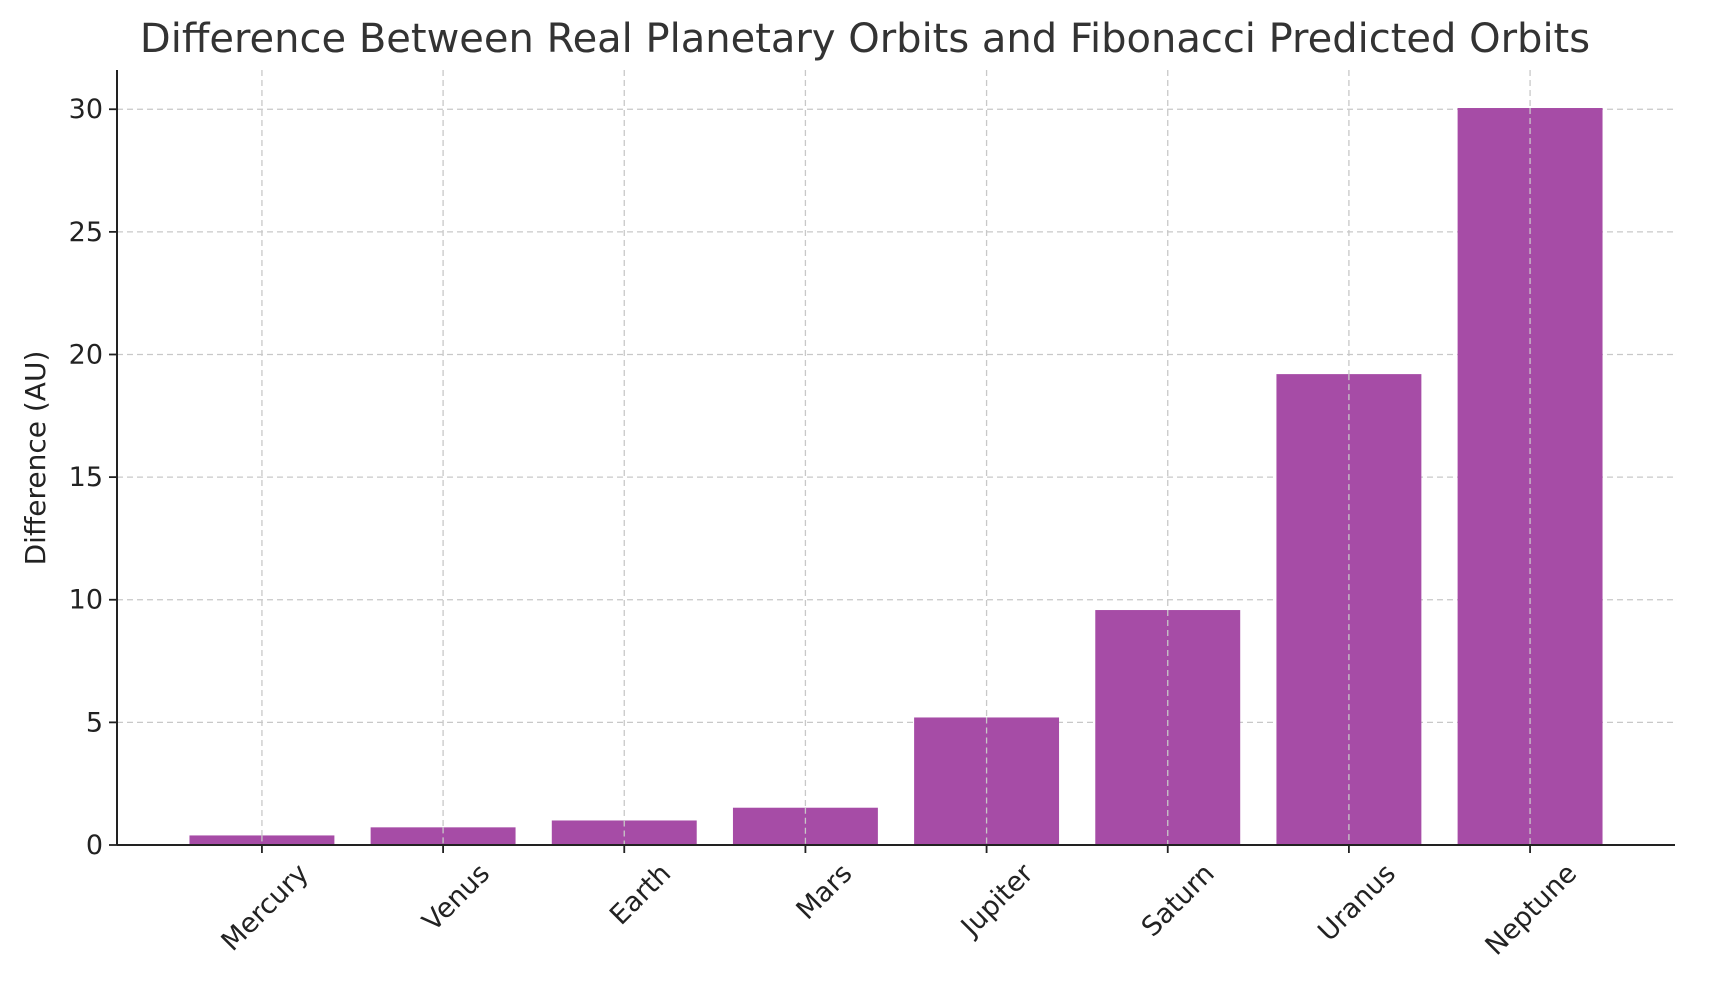 This screenshot has width=1718, height=994. Describe the element at coordinates (94, 722) in the screenshot. I see `y-tick-label: 5` at that location.